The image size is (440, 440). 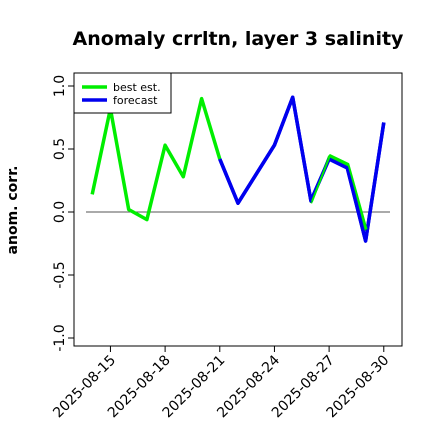 What do you see at coordinates (302, 169) in the screenshot?
I see `series-line-forecast-top` at bounding box center [302, 169].